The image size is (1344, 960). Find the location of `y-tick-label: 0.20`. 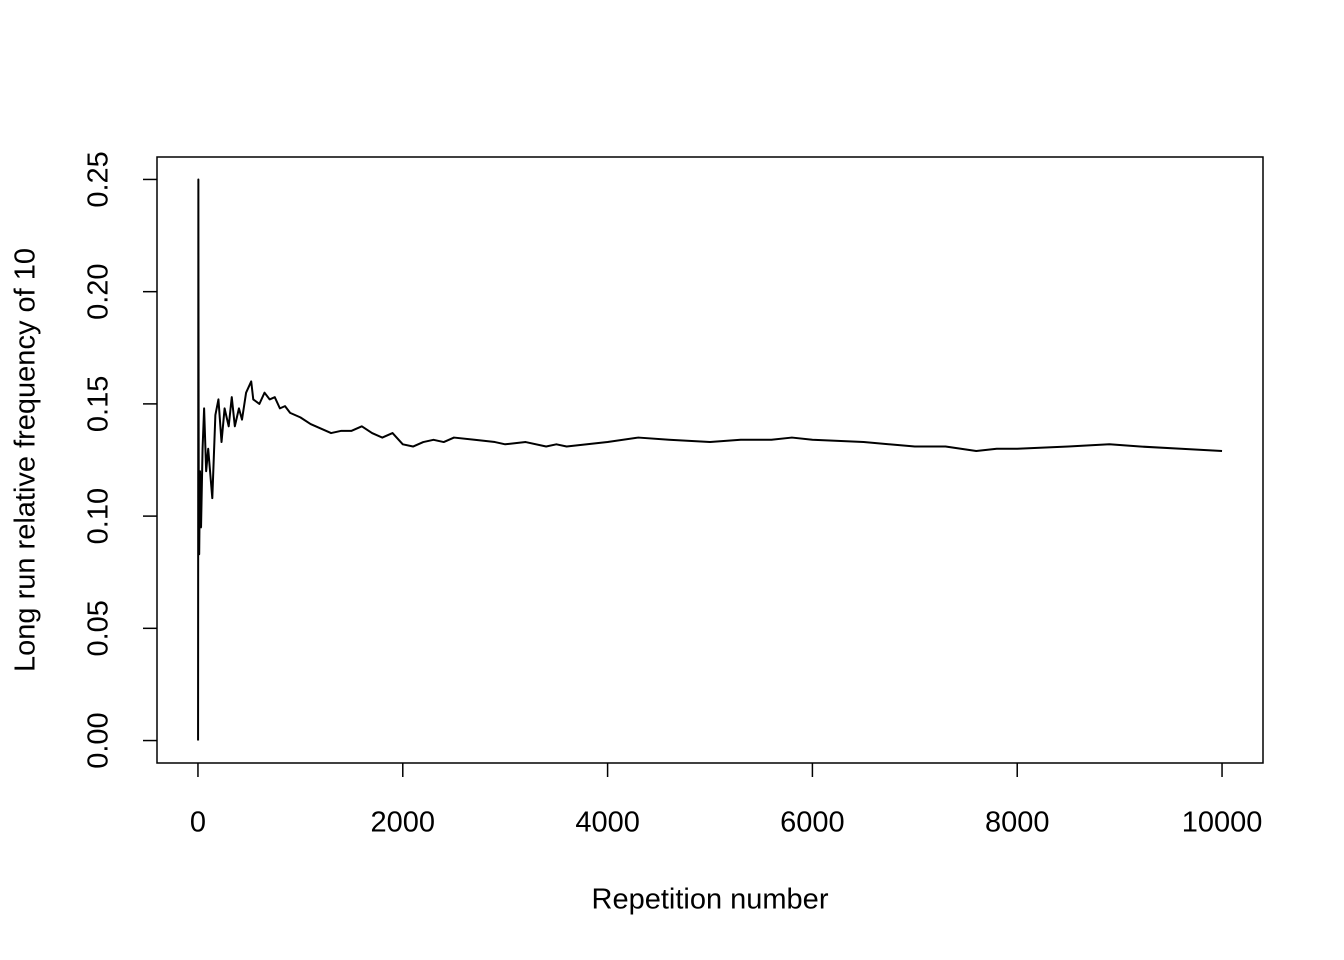

y-tick-label: 0.20 is located at coordinates (99, 291).